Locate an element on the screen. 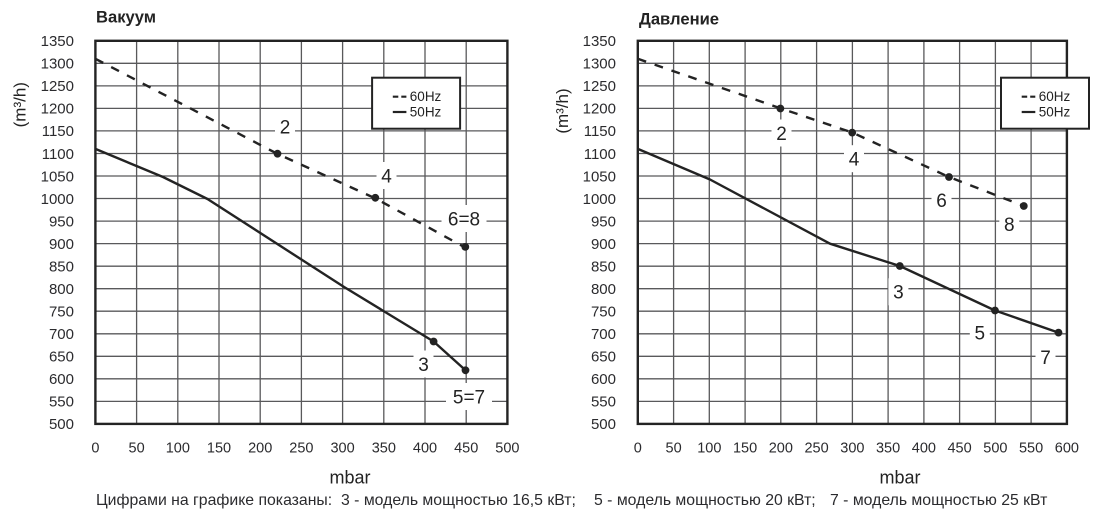 The image size is (1100, 524). svg-text: 5 - модель мощностью 20 кВт; is located at coordinates (705, 500).